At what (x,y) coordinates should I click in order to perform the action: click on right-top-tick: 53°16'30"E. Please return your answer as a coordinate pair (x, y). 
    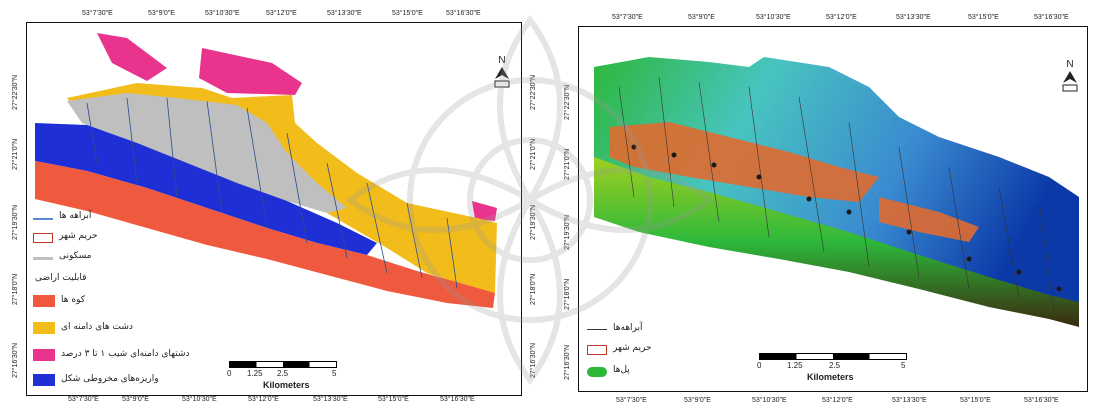
    Looking at the image, I should click on (1051, 17).